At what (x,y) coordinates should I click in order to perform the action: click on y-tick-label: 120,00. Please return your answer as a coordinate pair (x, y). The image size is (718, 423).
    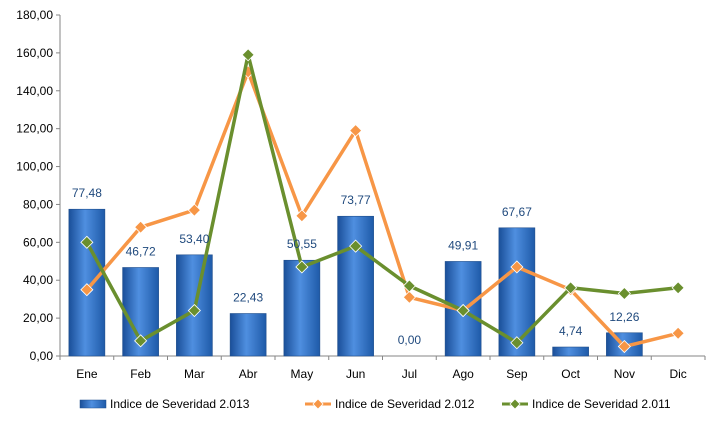
    Looking at the image, I should click on (34, 129).